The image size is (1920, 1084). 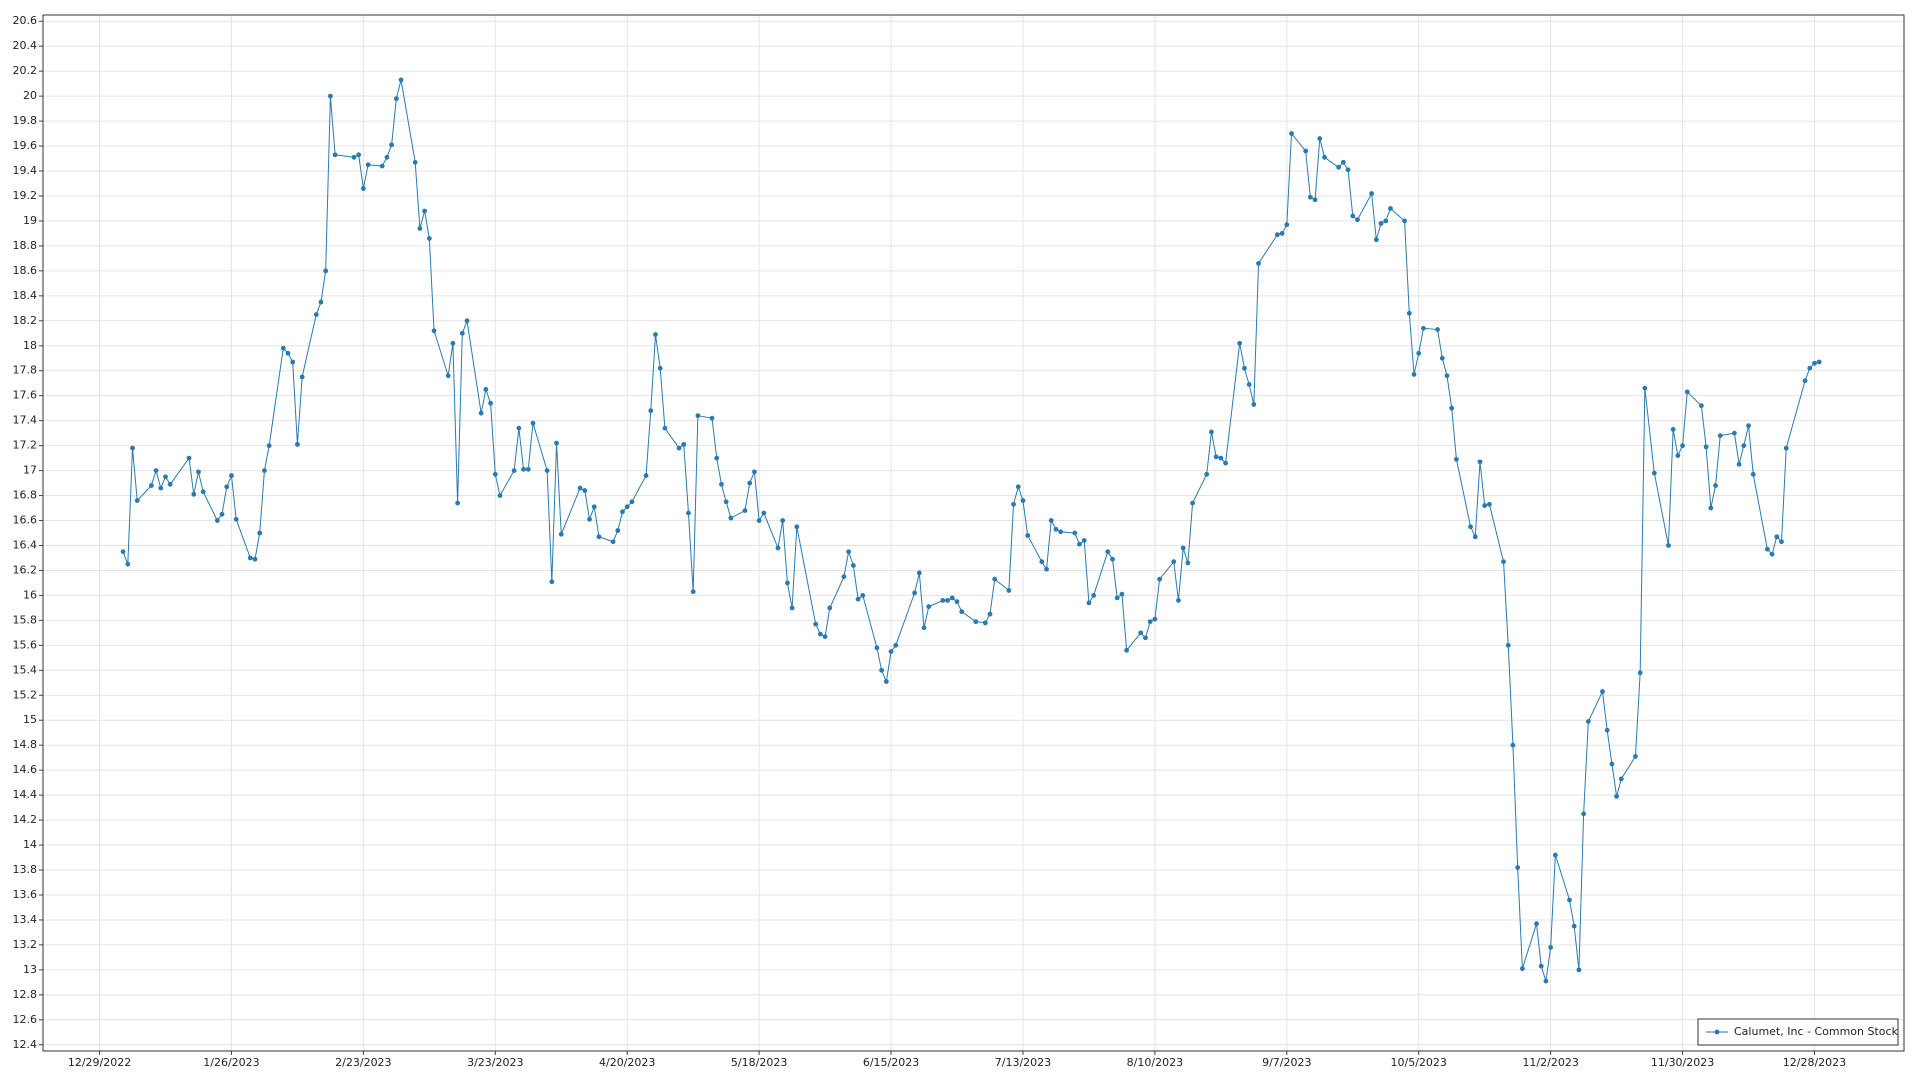 I want to click on y-tick-label: 14.2, so click(x=25, y=819).